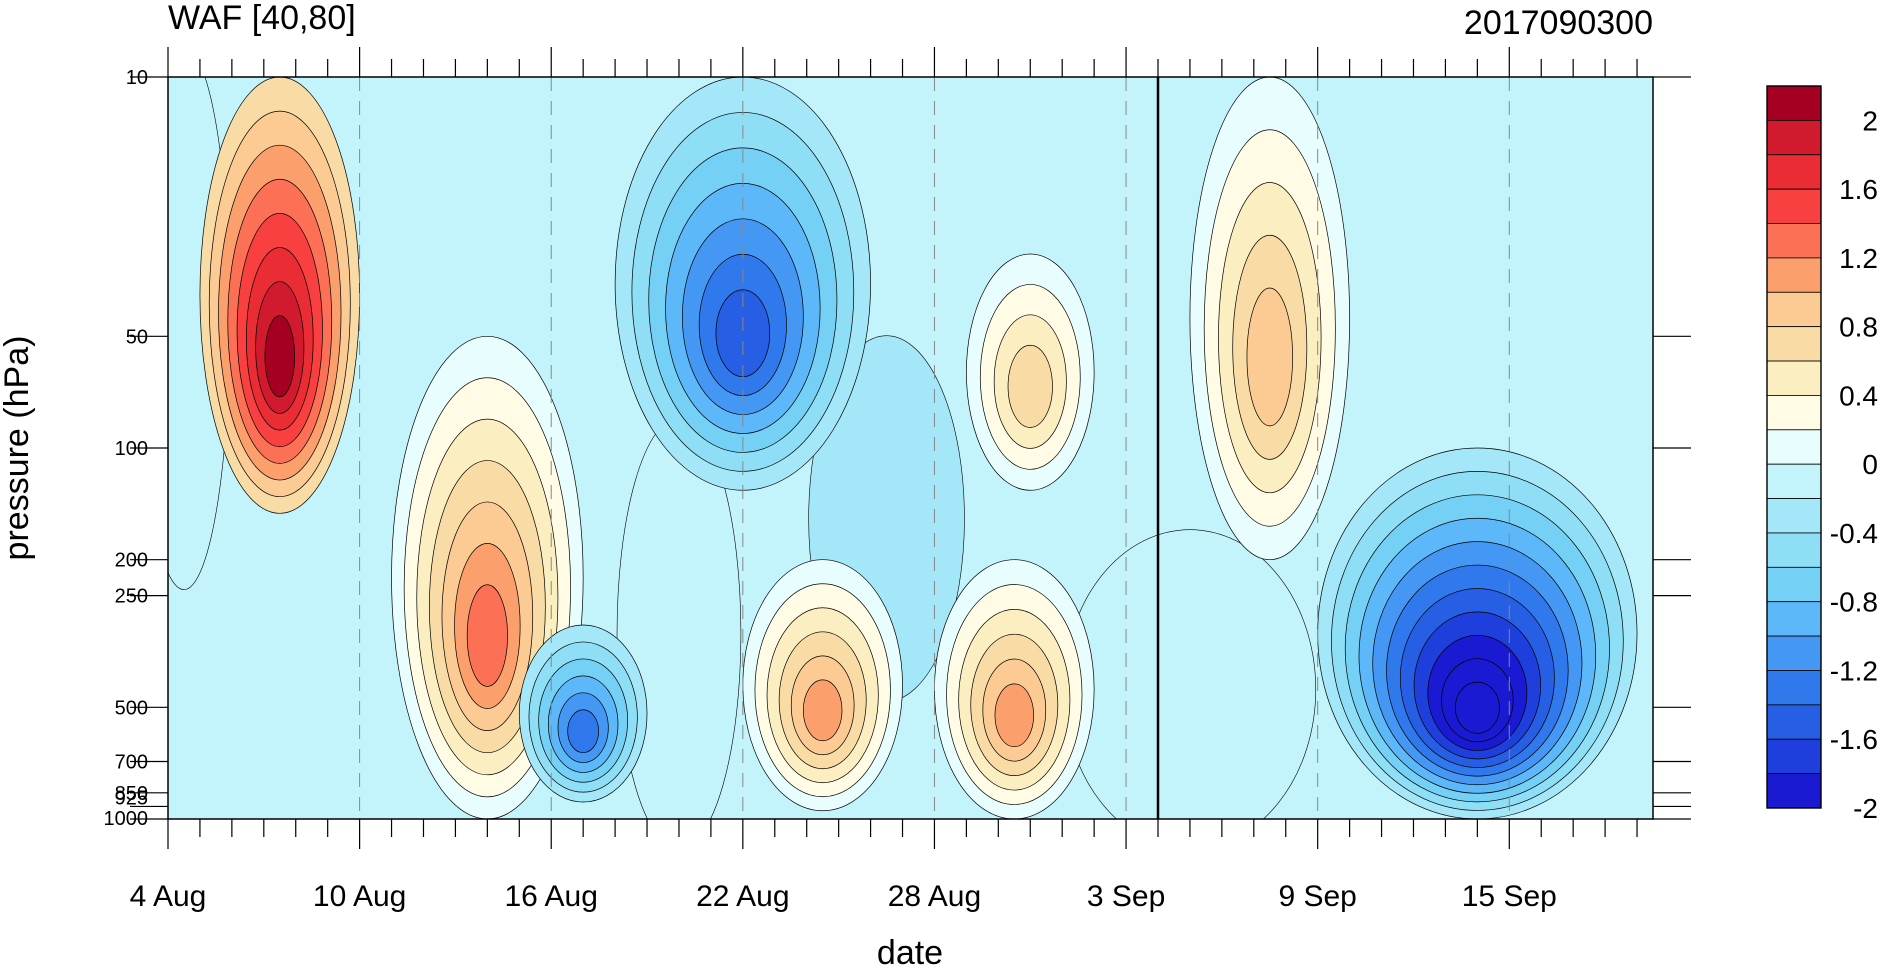 The height and width of the screenshot is (969, 1889). Describe the element at coordinates (1509, 896) in the screenshot. I see `x-tick-label: 15 Sep` at that location.